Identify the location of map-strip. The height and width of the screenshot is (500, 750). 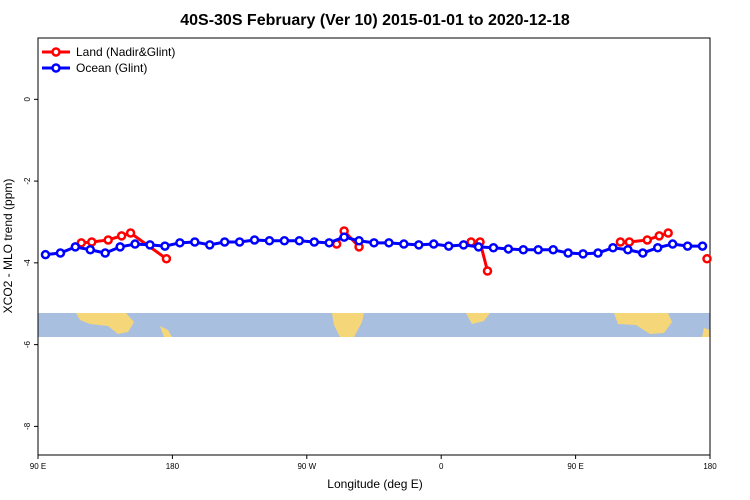
(374, 325).